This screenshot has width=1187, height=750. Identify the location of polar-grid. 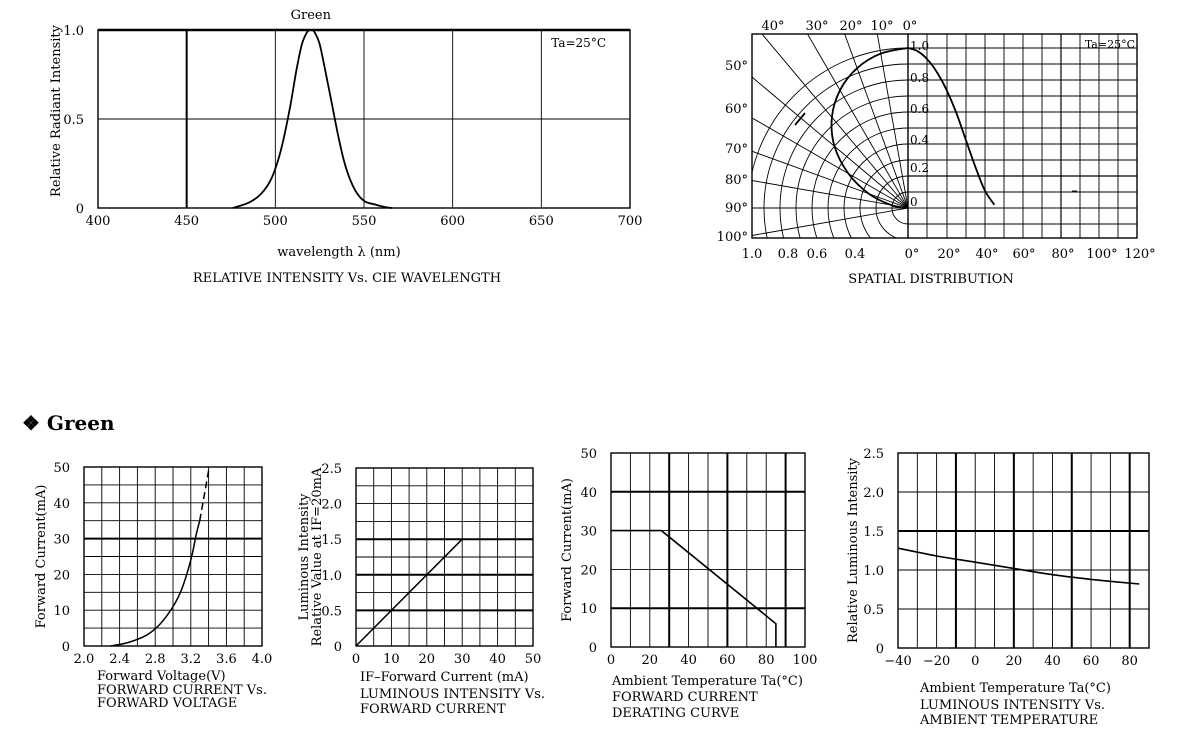
(830, 136).